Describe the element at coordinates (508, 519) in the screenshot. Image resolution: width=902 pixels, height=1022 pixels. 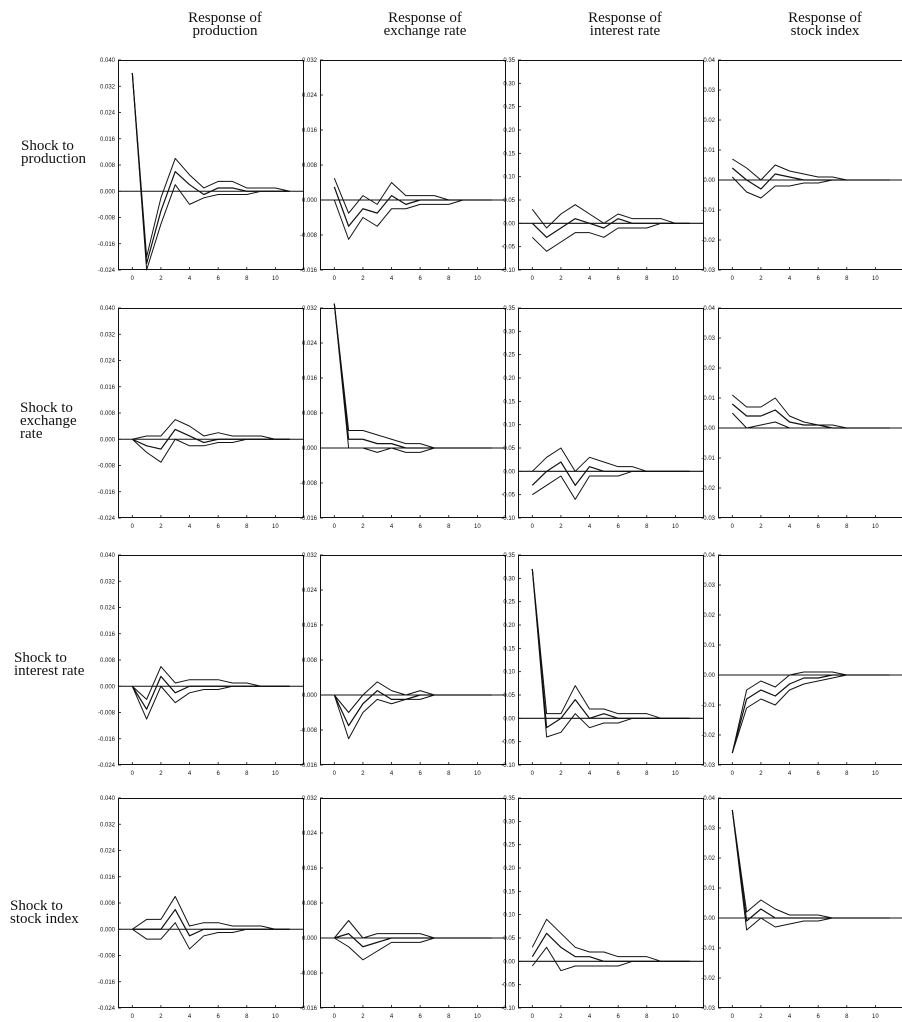
I see `y-tick-label: -0.10` at that location.